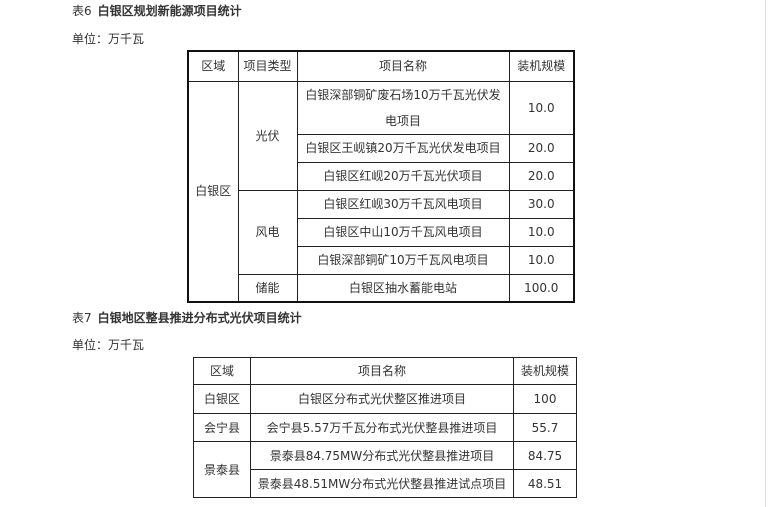  I want to click on name-cell: 景泰县48.51MW分布式光伏整县推进试点项目, so click(382, 483).